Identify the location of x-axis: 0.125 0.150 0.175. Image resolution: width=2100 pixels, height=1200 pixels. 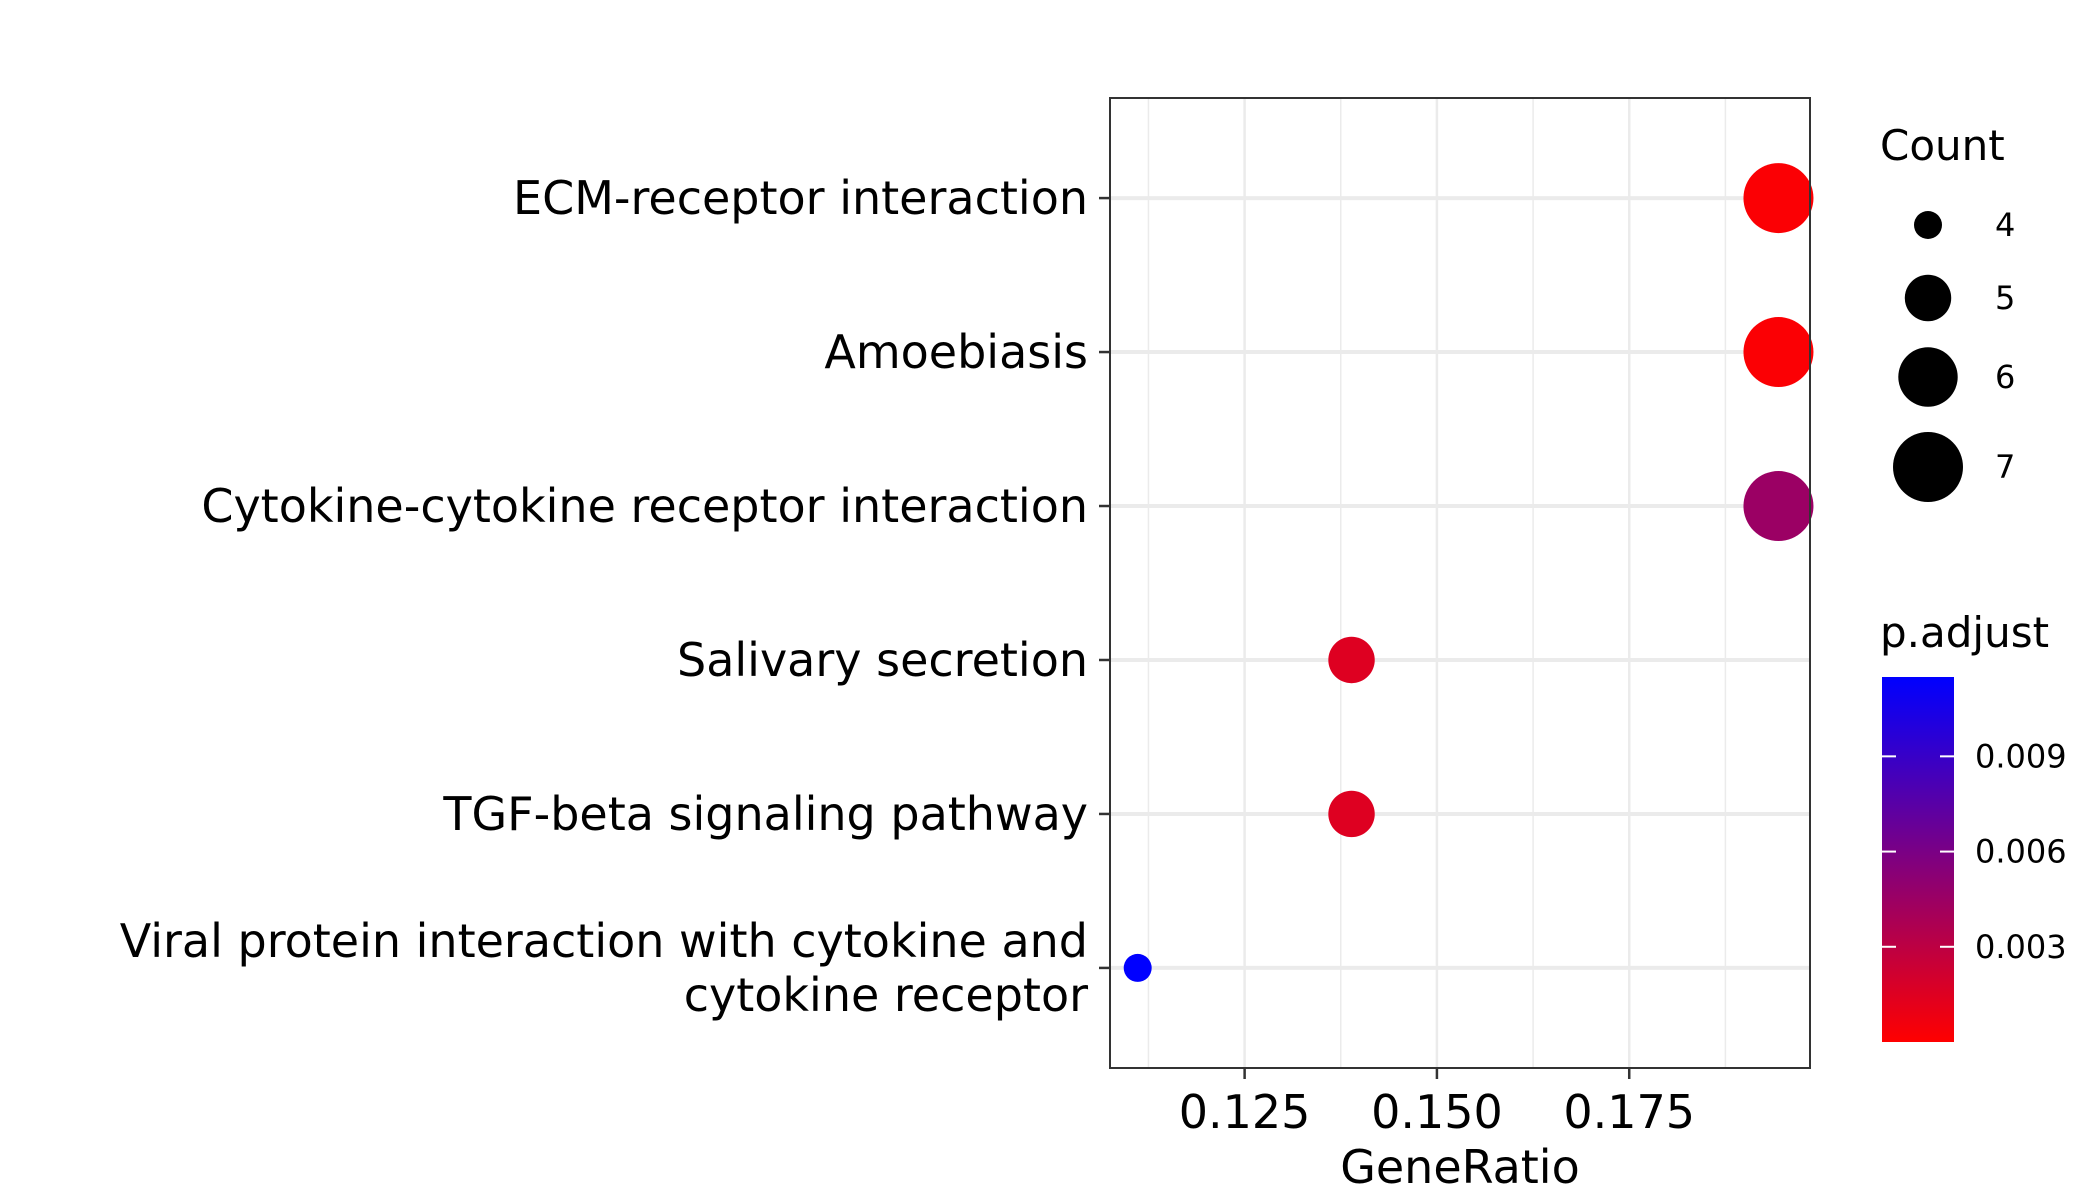
(1437, 1103).